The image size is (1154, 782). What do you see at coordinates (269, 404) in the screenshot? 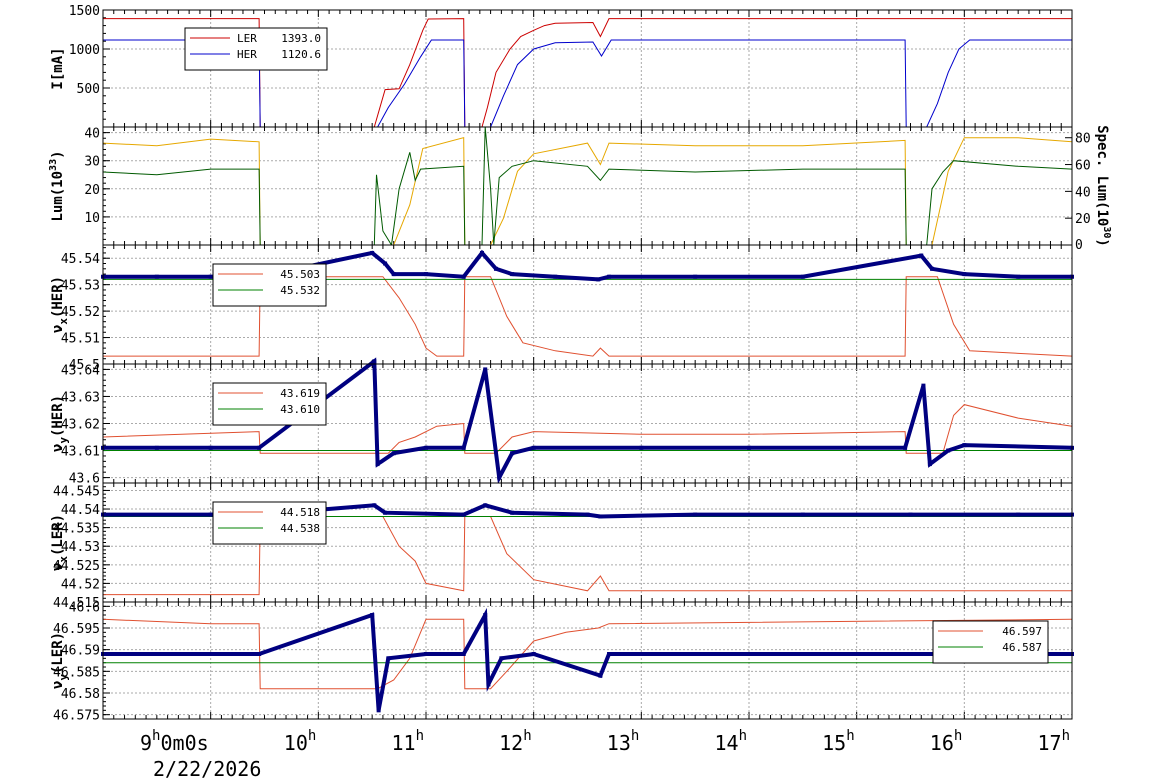
I see `legend: 43.619 43.610` at bounding box center [269, 404].